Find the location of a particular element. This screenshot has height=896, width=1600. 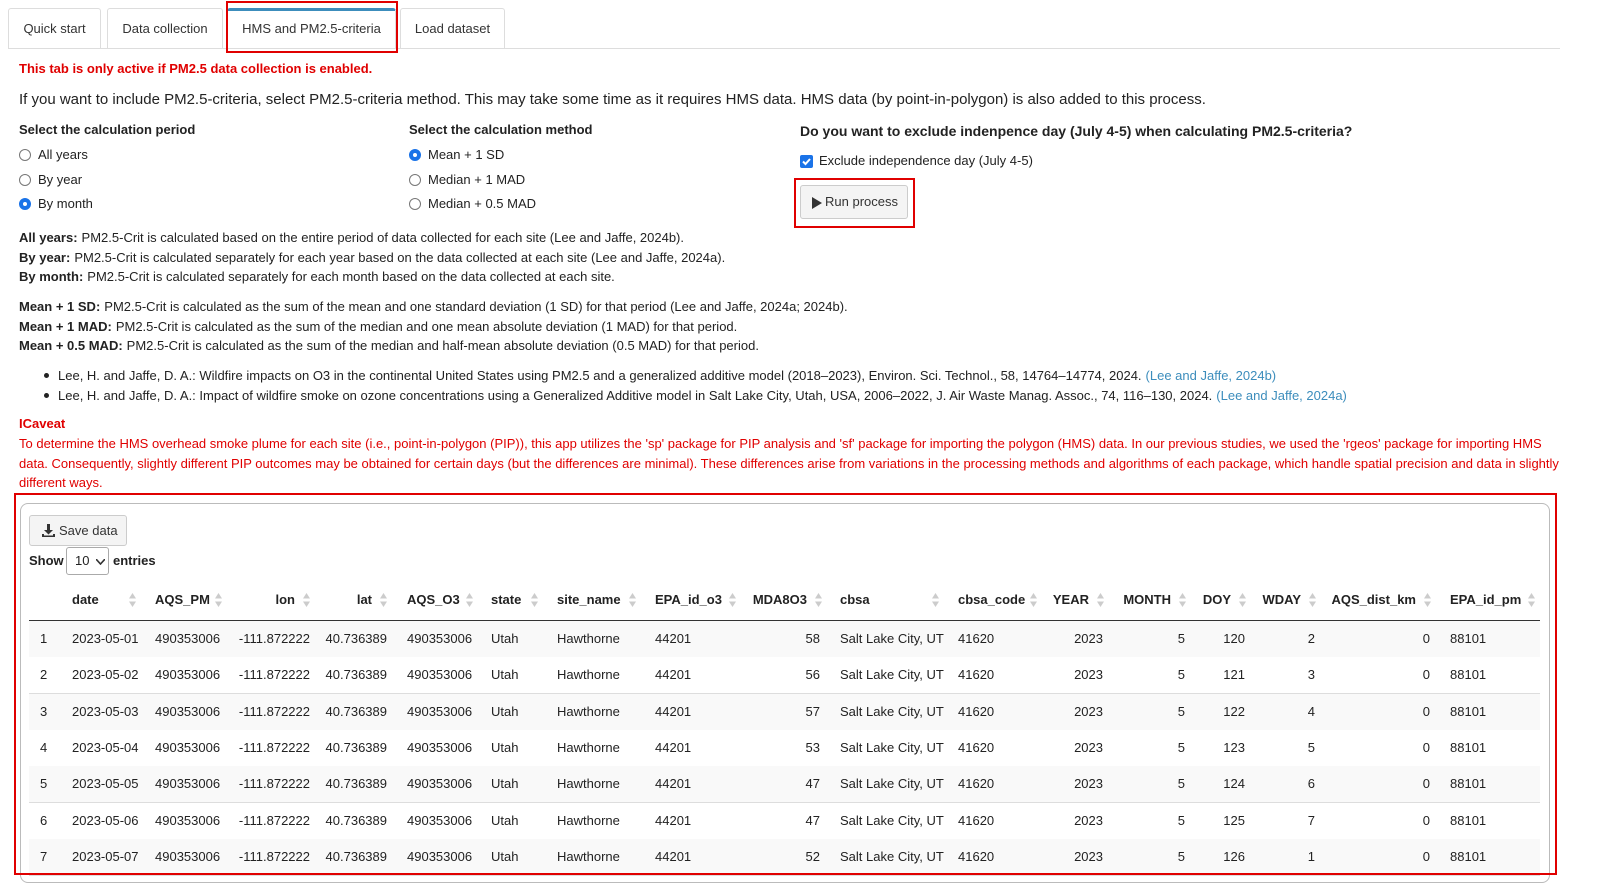

table-cell: Hawthorne is located at coordinates (588, 820).